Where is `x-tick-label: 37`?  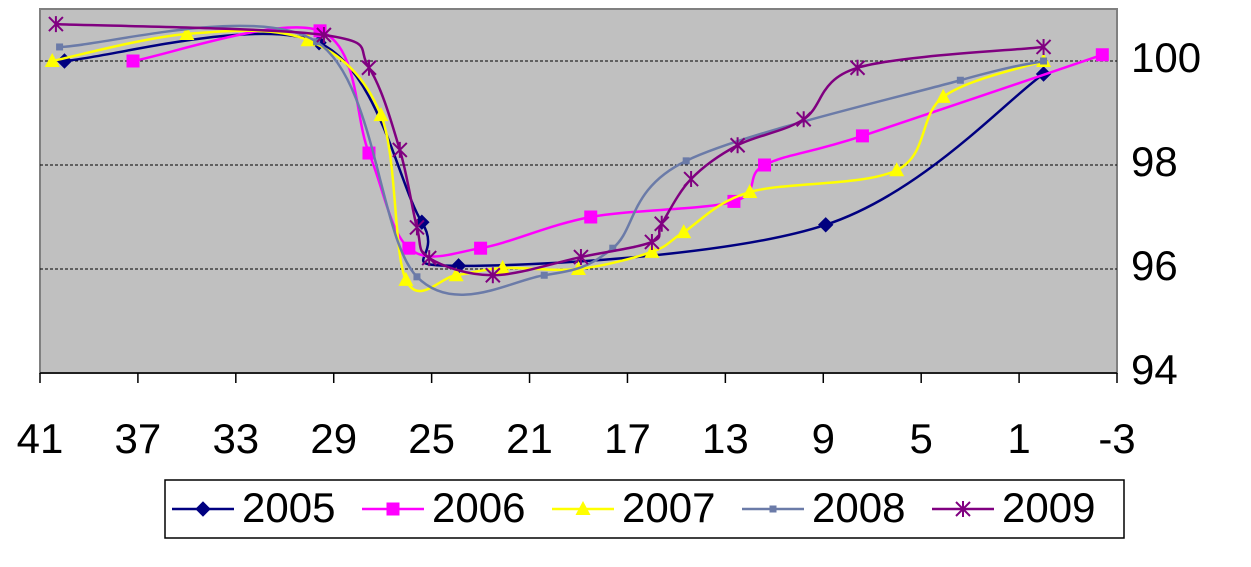
x-tick-label: 37 is located at coordinates (138, 438).